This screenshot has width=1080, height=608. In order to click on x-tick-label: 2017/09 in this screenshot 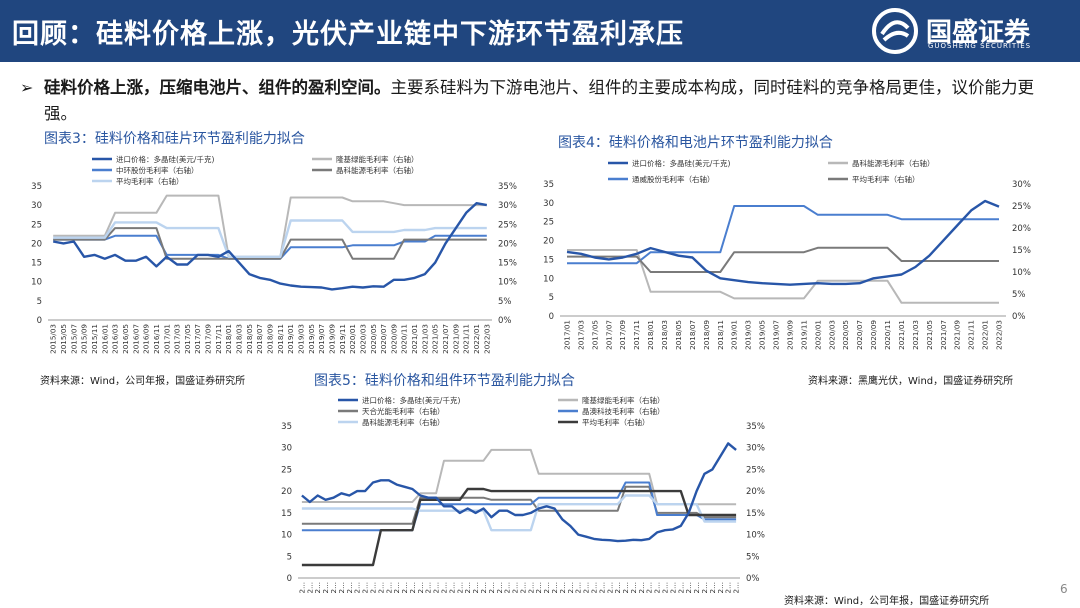, I will do `click(622, 335)`.